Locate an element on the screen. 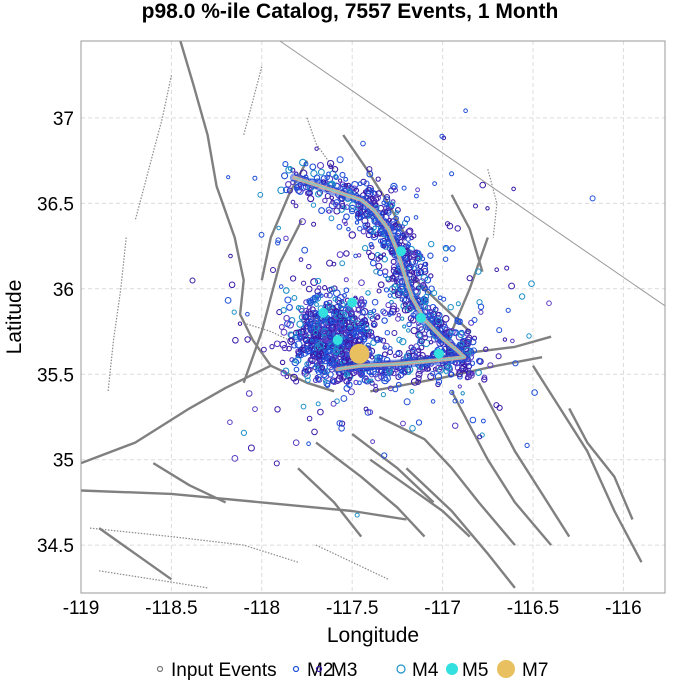  notable-events-layer is located at coordinates (381, 305).